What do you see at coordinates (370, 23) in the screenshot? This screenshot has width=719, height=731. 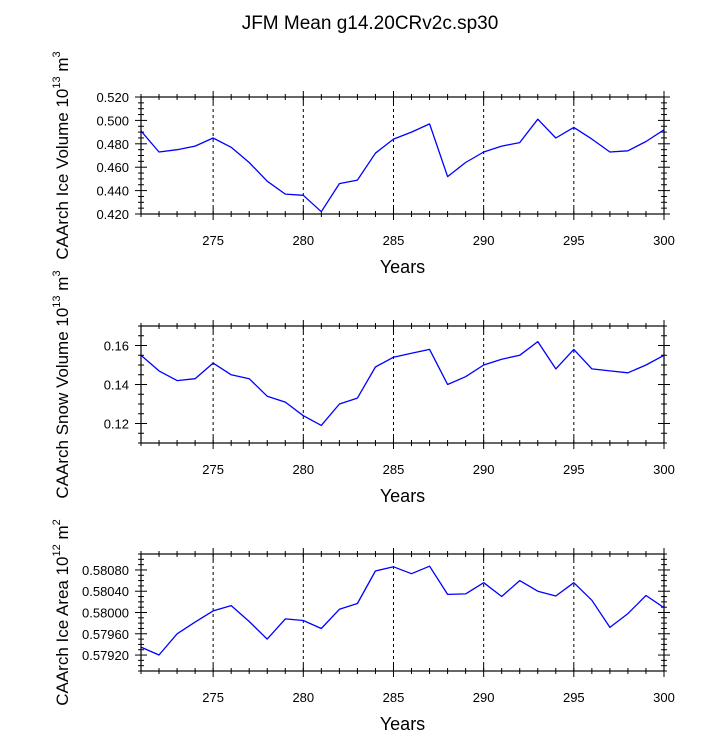 I see `figure-title: JFM Mean g14.20CRv2c.sp30` at bounding box center [370, 23].